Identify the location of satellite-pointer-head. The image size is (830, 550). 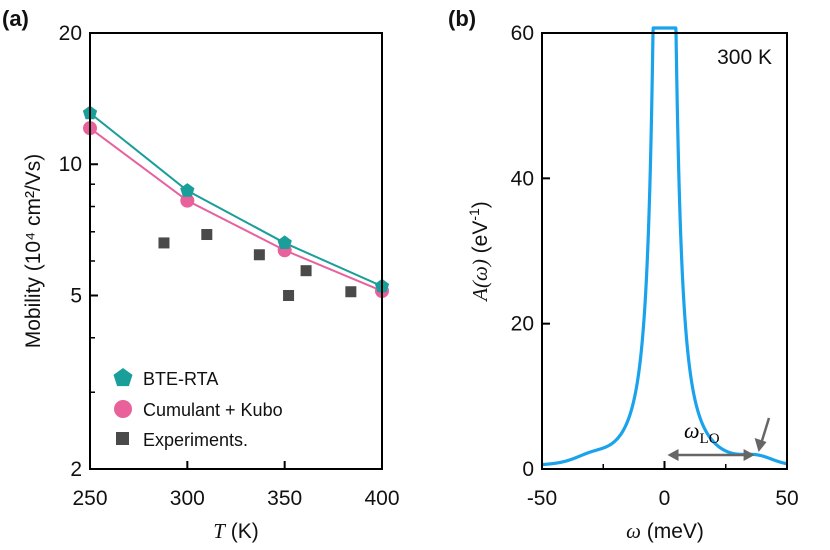
(760, 445).